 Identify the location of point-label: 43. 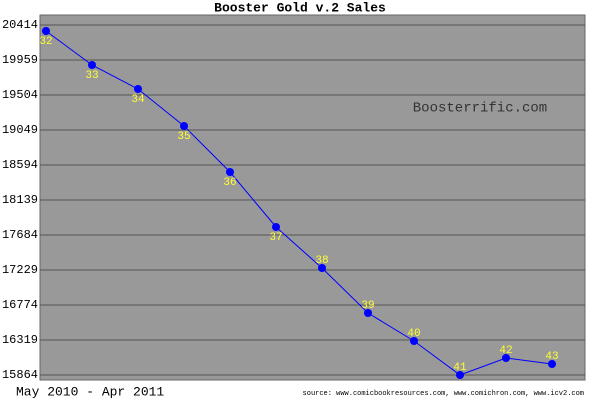
(551, 357).